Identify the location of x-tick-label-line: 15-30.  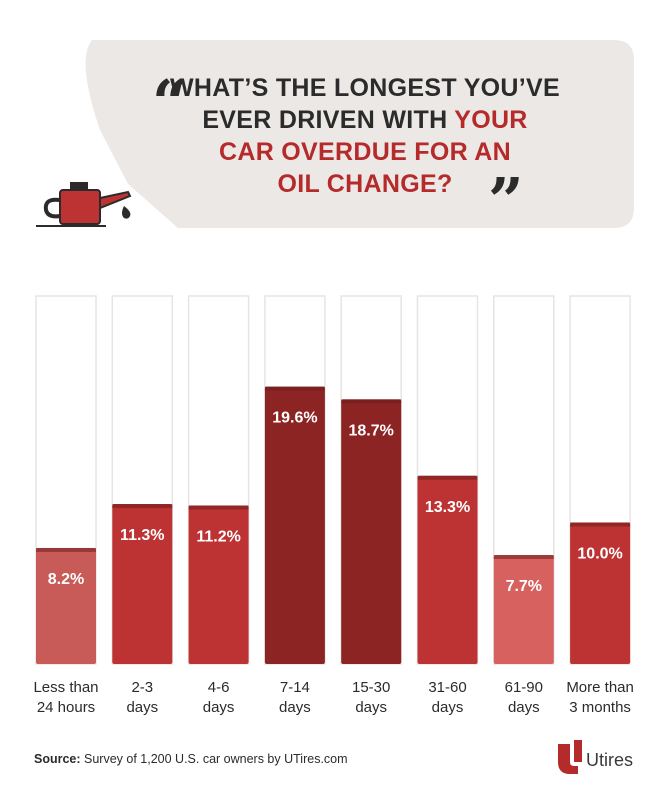
(371, 687).